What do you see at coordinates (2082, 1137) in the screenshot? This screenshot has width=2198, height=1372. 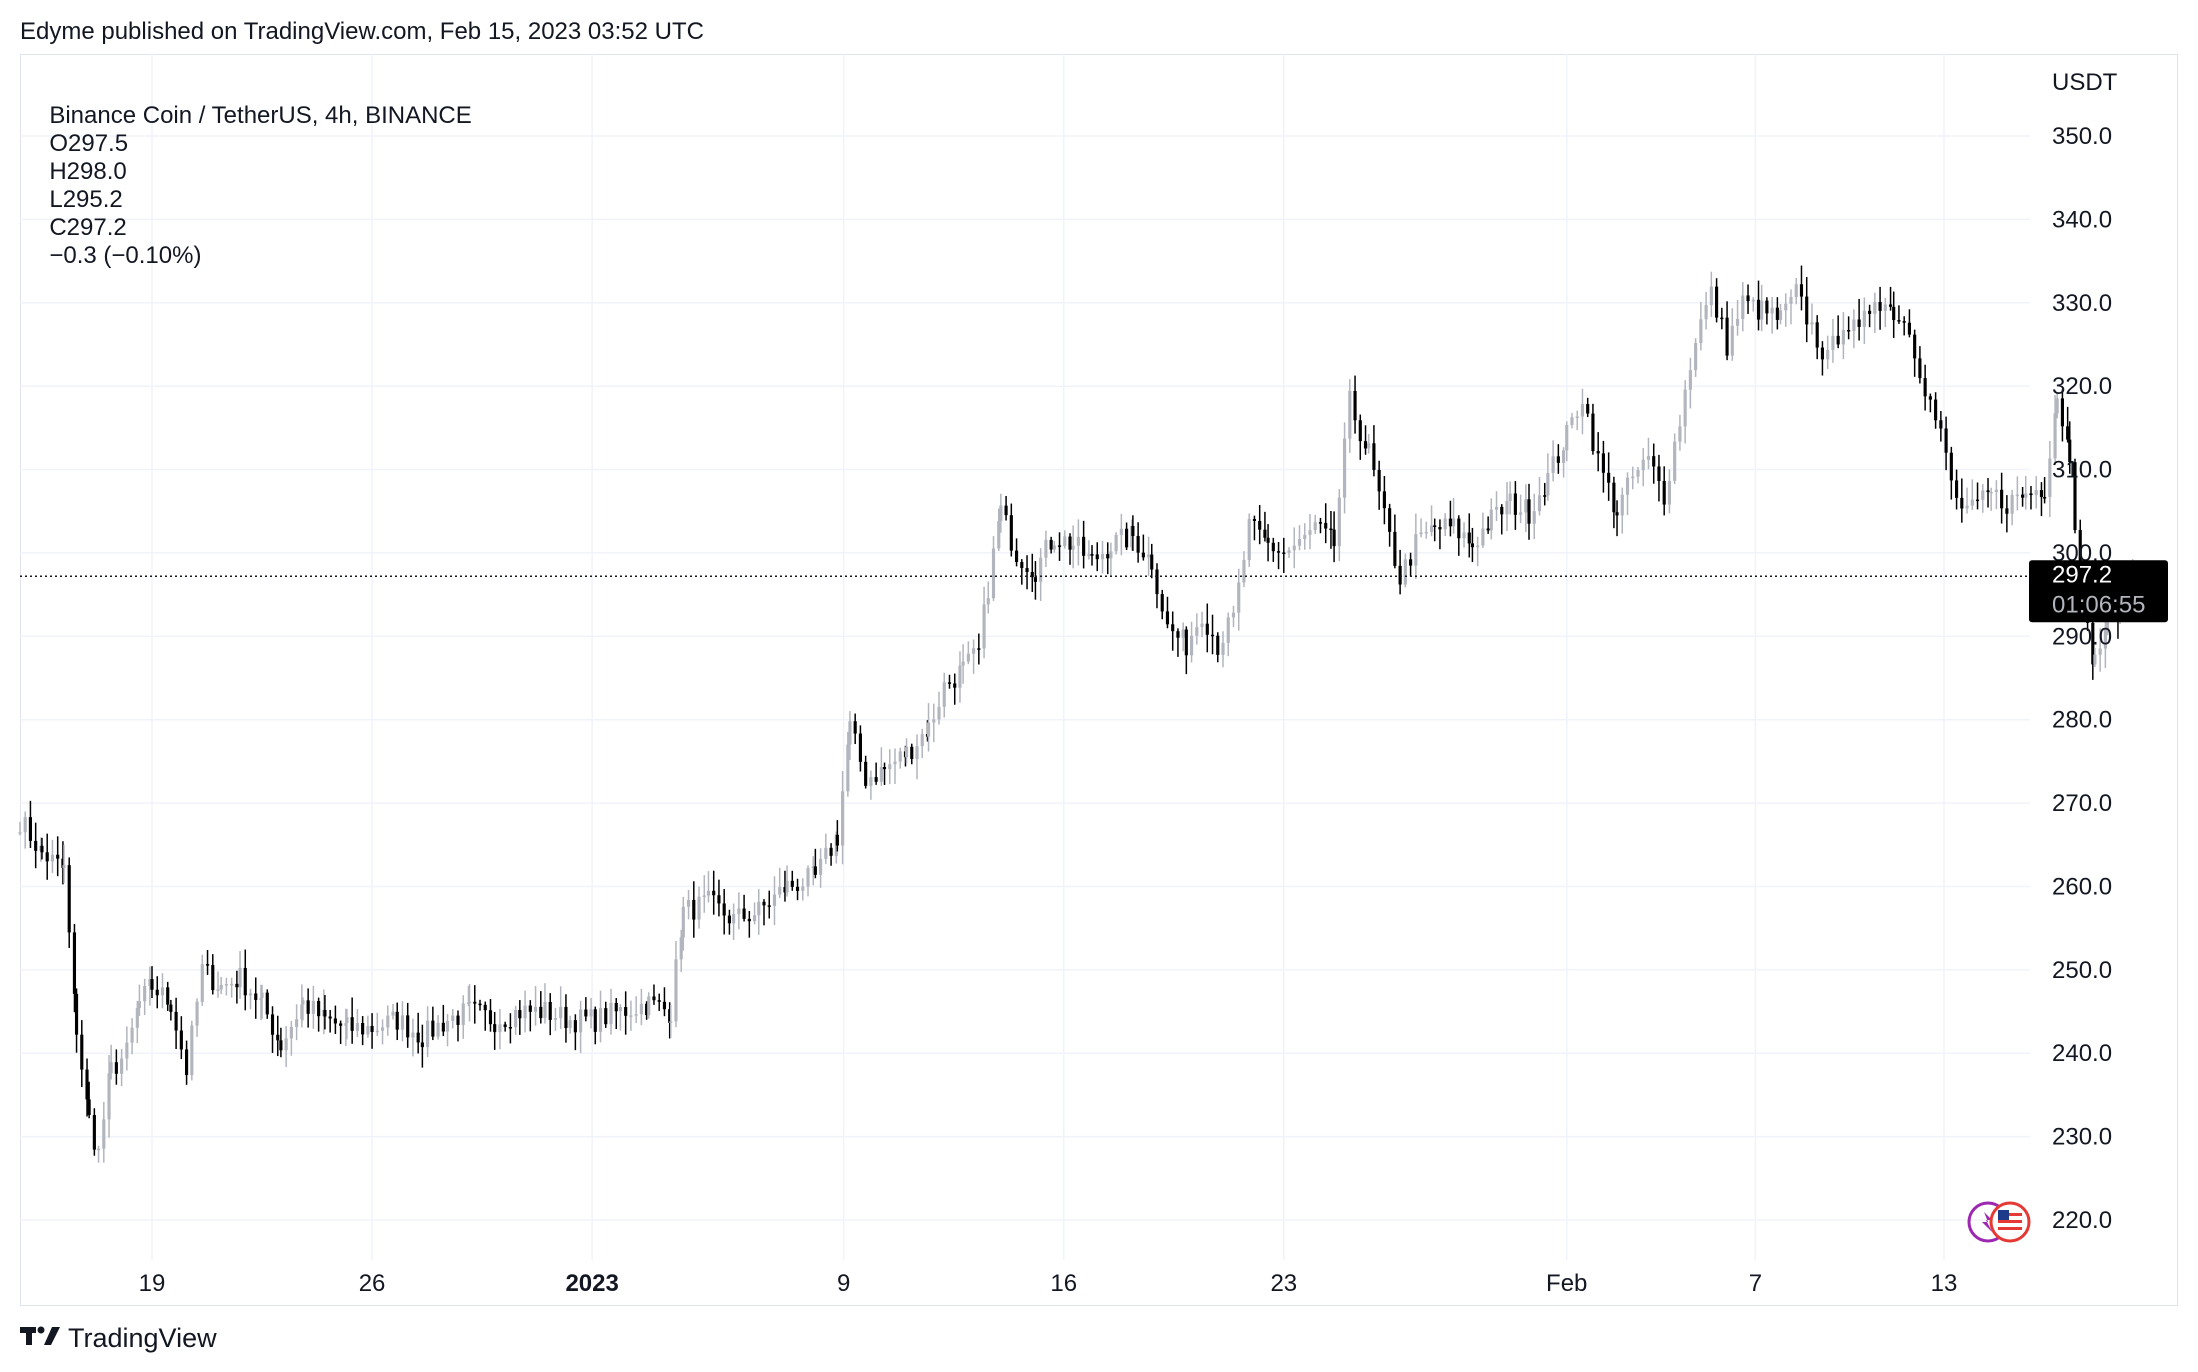 I see `y-tick-label: 230.0` at bounding box center [2082, 1137].